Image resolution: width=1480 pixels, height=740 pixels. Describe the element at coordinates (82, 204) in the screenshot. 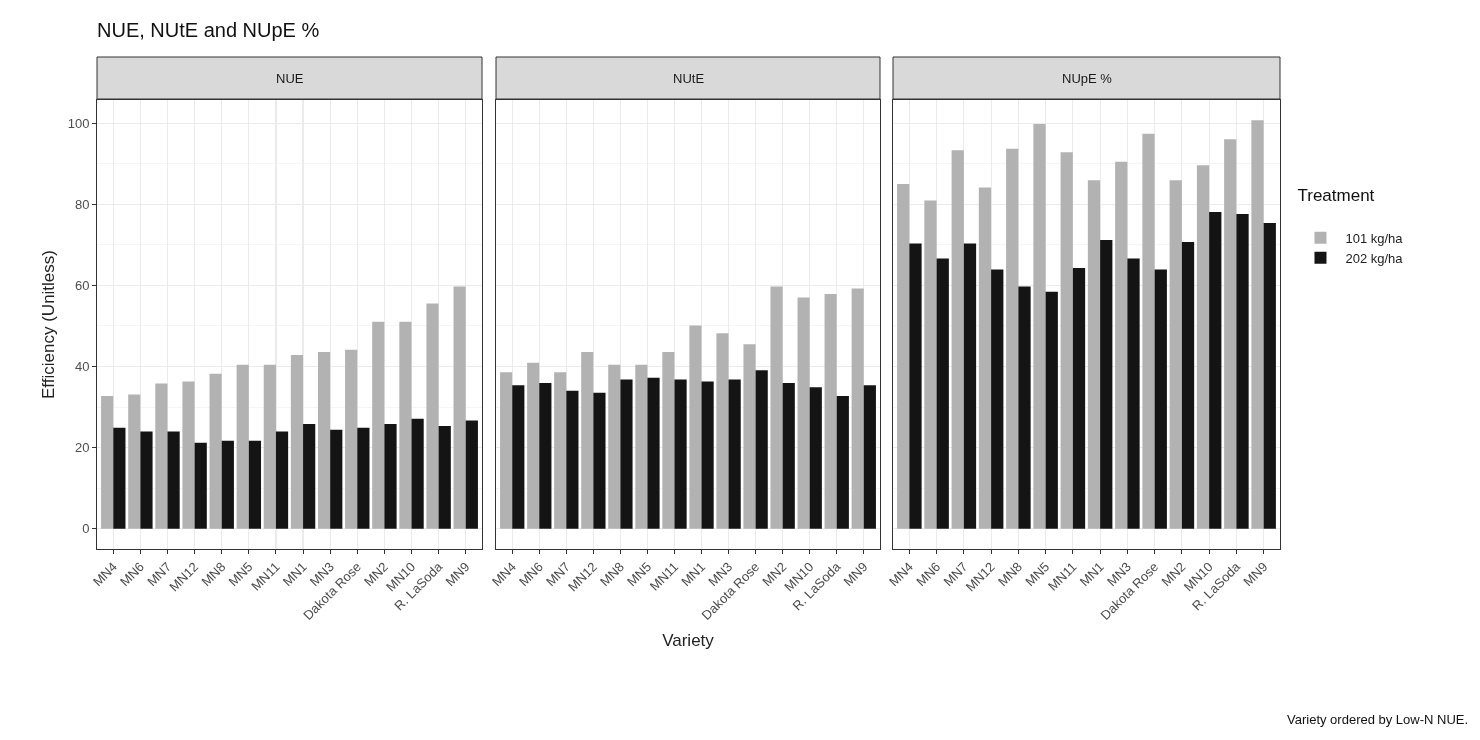

I see `y-tick-label: 80` at that location.